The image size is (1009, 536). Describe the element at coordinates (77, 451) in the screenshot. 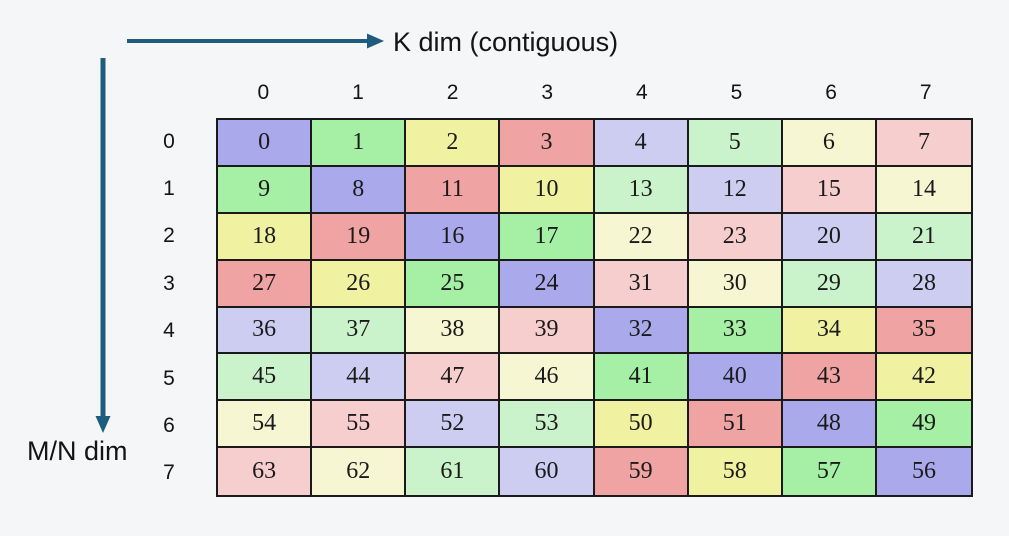

I see `mn-dim-label: M/N dim` at that location.